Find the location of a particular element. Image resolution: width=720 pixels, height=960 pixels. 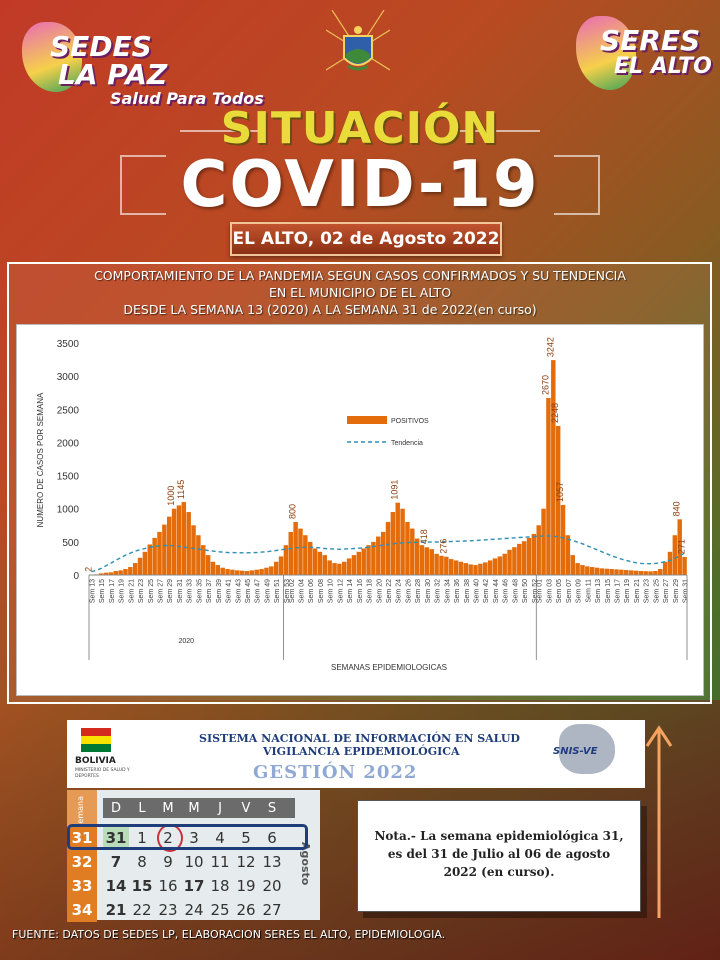

calendar-day: 5 is located at coordinates (246, 838).